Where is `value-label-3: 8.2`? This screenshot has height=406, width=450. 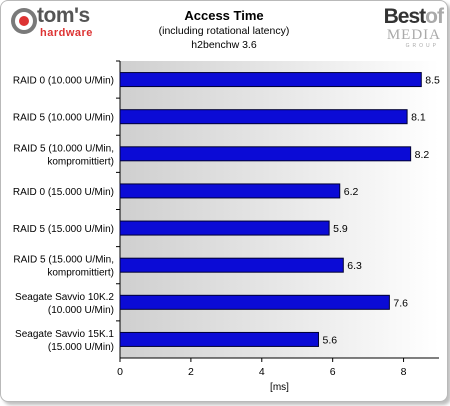 value-label-3: 8.2 is located at coordinates (422, 155).